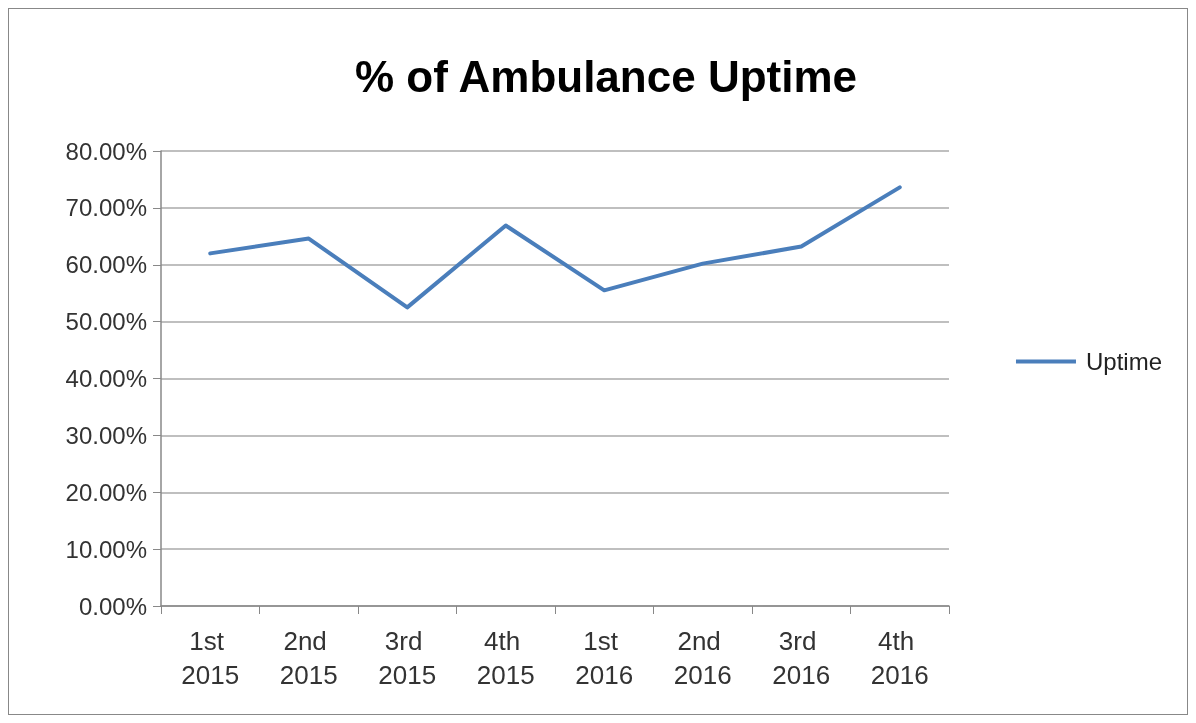 This screenshot has height=723, width=1196. Describe the element at coordinates (606, 76) in the screenshot. I see `chart-title: % of Ambulance Uptime` at that location.